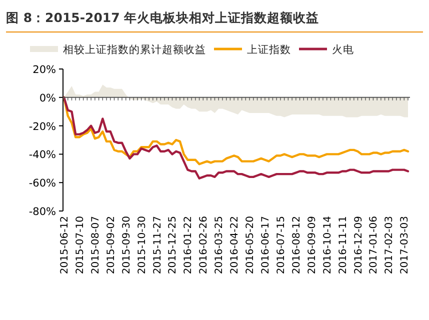 The image size is (429, 320). Describe the element at coordinates (188, 245) in the screenshot. I see `x-tick-label: 2016-01-22` at that location.